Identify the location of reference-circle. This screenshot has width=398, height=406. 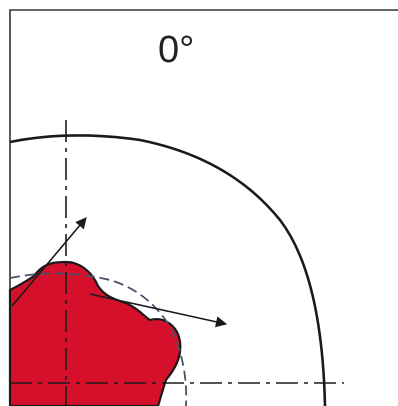
(98, 339).